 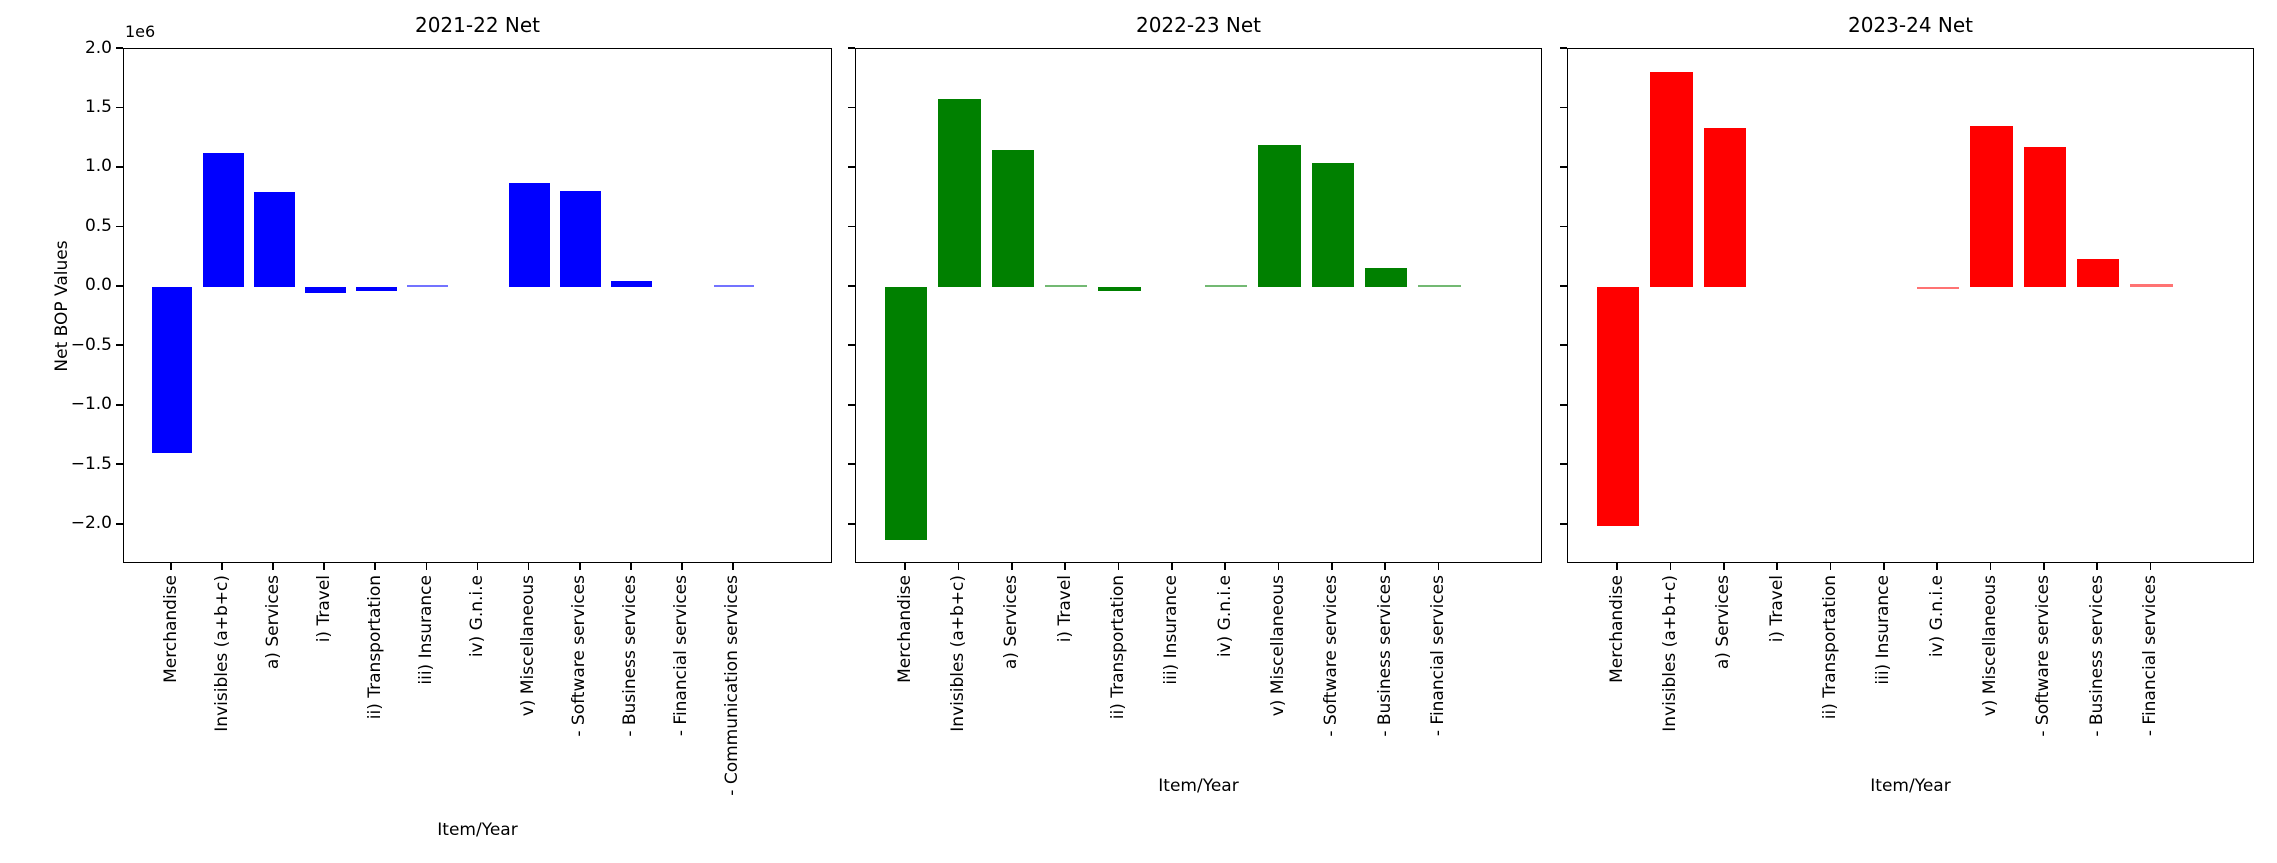 What do you see at coordinates (91, 523) in the screenshot?
I see `y-tick-label: −2.0` at bounding box center [91, 523].